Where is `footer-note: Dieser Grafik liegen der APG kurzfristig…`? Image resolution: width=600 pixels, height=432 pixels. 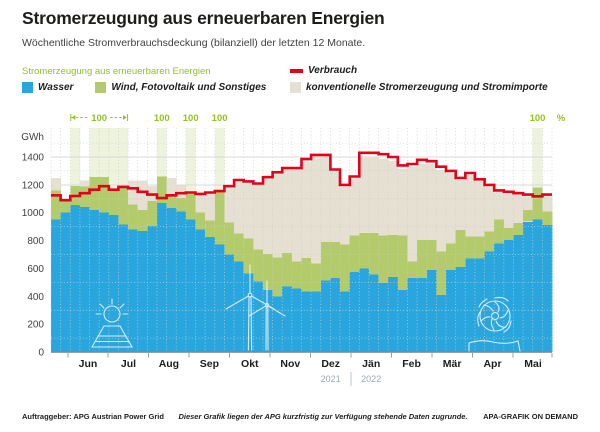
footer-note: Dieser Grafik liegen der APG kurzfristig… is located at coordinates (323, 416).